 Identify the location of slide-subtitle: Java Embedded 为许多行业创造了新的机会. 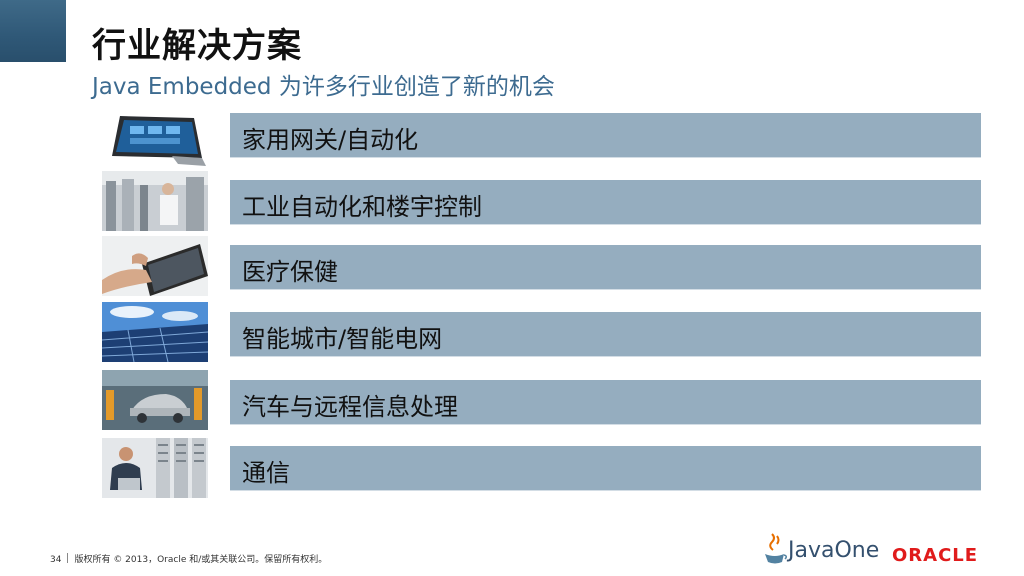
(323, 87).